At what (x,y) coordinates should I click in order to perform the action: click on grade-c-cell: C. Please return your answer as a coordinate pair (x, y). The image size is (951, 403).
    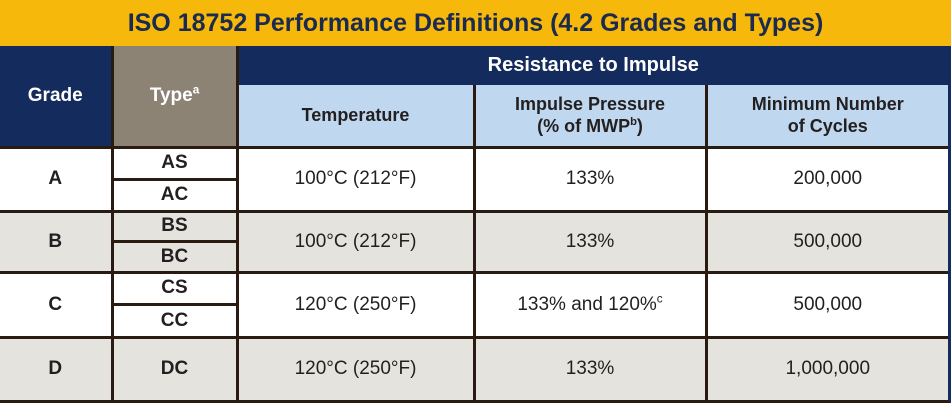
    Looking at the image, I should click on (57, 304).